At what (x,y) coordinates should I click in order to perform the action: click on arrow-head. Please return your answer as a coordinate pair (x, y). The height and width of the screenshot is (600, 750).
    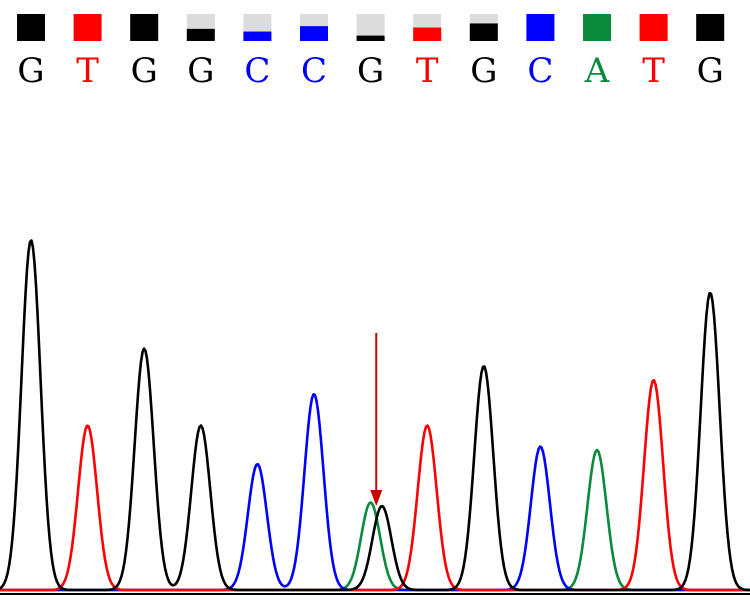
    Looking at the image, I should click on (376, 498).